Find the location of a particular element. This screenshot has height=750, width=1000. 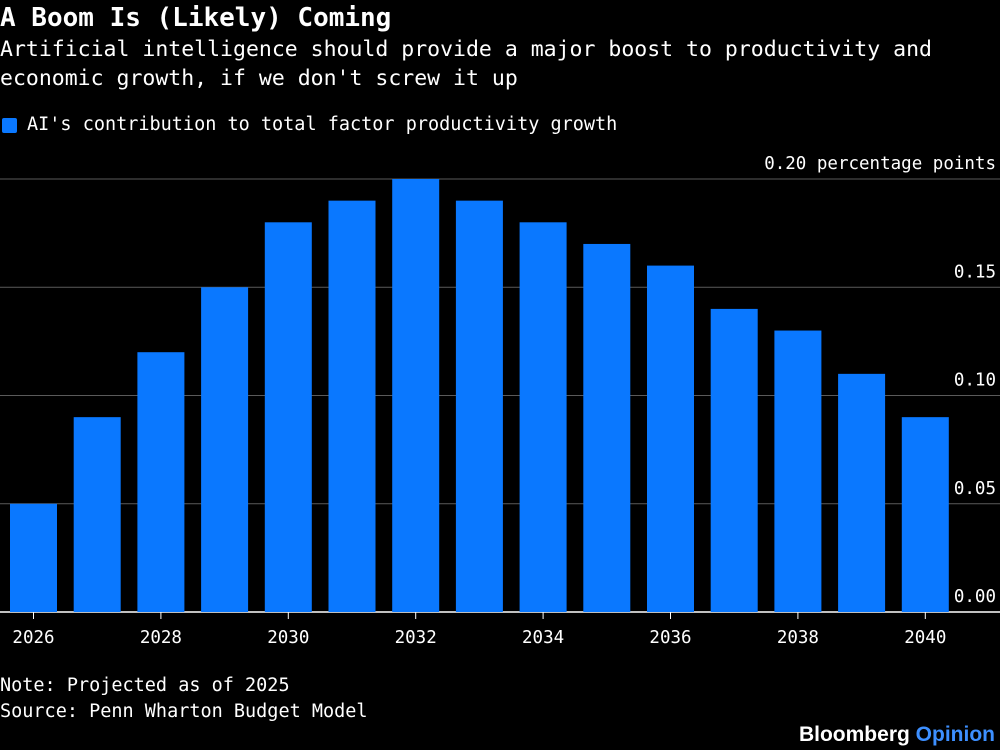

source-line: Source: Penn Wharton Budget Model is located at coordinates (184, 711).